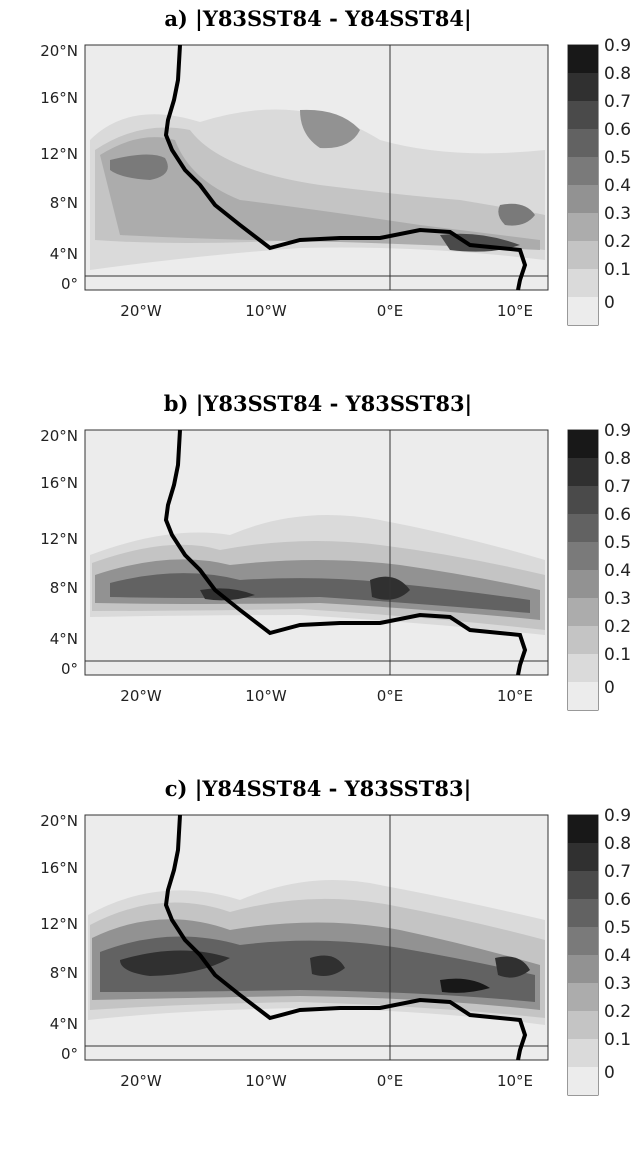 The image size is (642, 1155). Describe the element at coordinates (320, 593) in the screenshot. I see `contour-0.6` at that location.